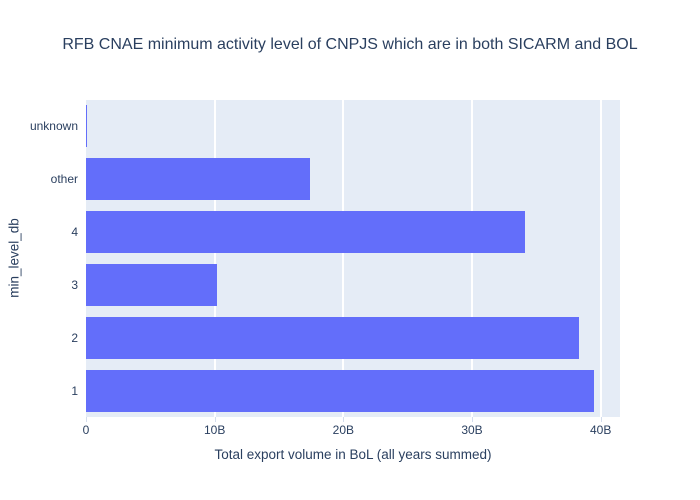 The height and width of the screenshot is (500, 700). What do you see at coordinates (14, 258) in the screenshot?
I see `y-axis-title: min_level_db` at bounding box center [14, 258].